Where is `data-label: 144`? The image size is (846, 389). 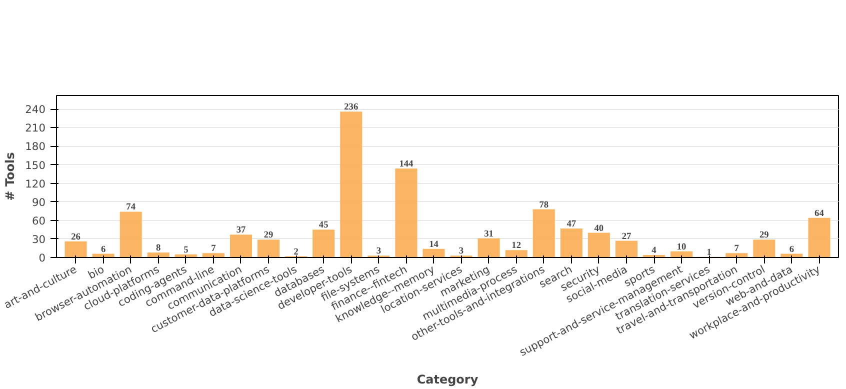 data-label: 144 is located at coordinates (406, 164).